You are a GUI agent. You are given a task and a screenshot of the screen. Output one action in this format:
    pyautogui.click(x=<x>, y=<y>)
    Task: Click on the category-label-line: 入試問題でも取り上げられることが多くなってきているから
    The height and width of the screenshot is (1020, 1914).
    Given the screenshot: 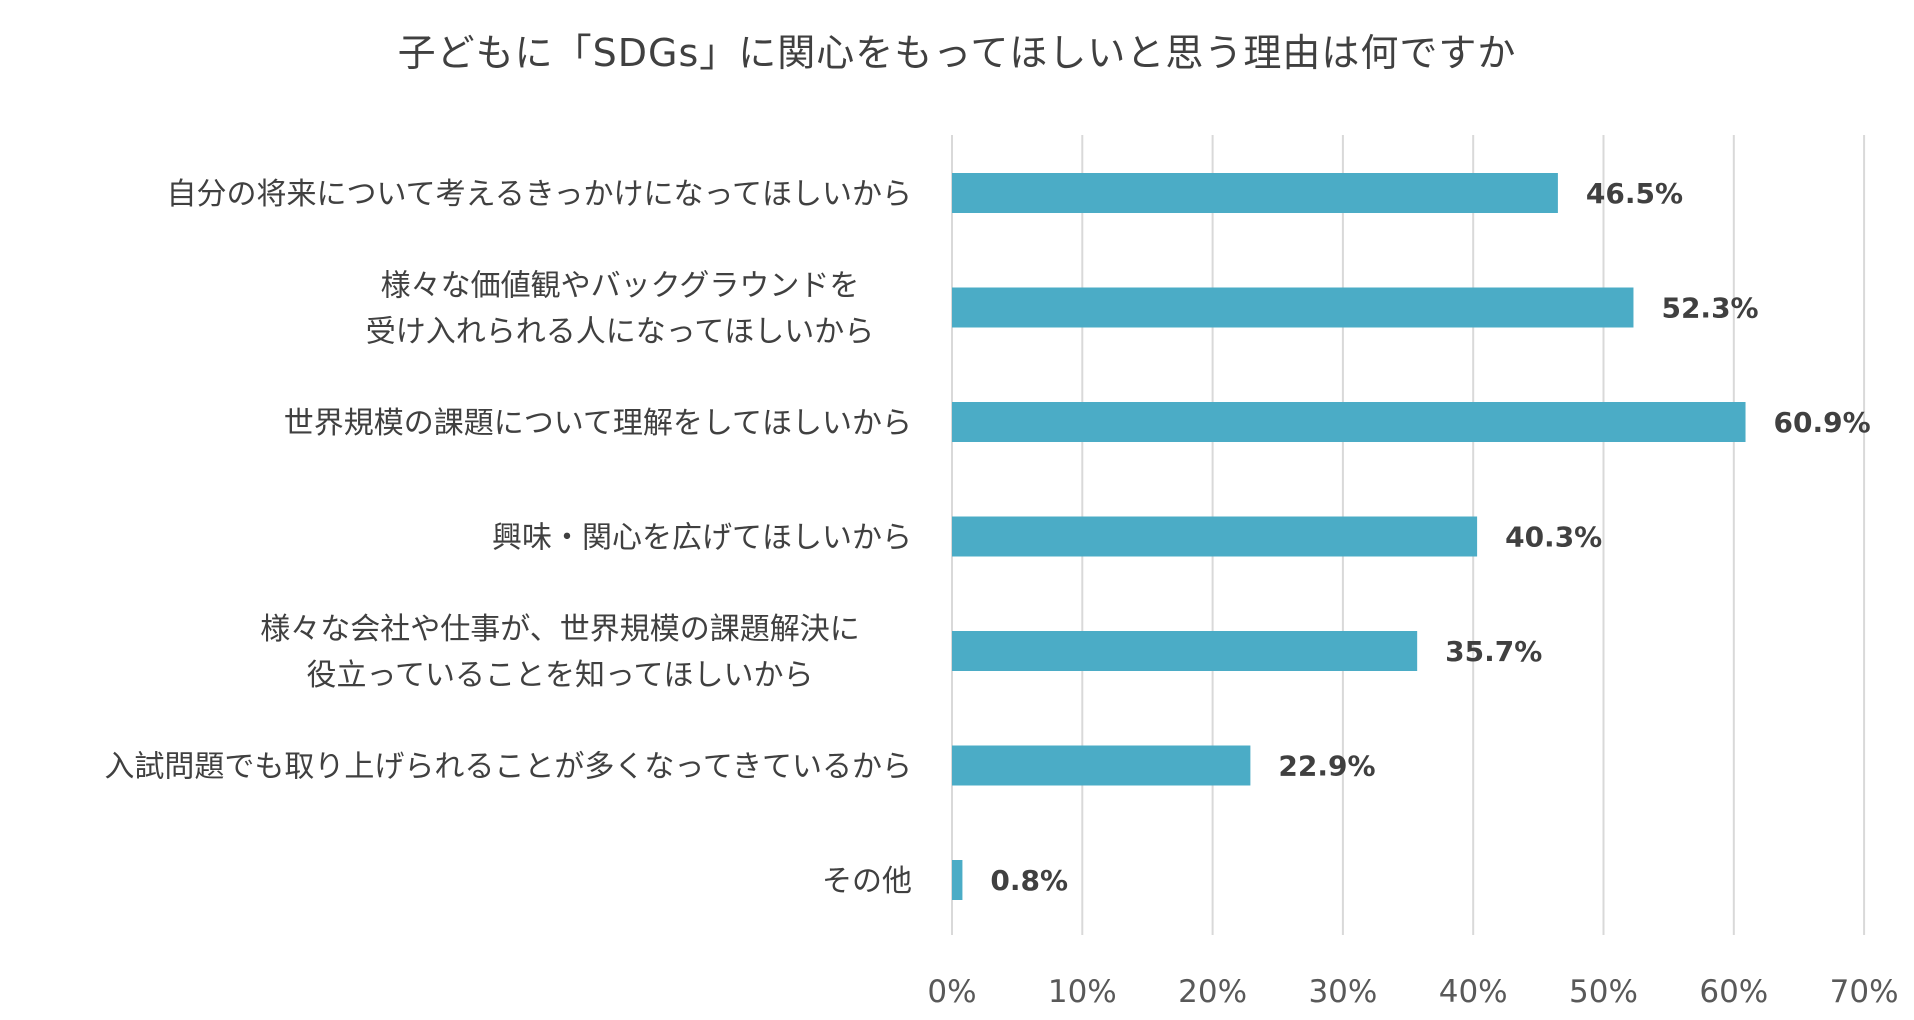 What is the action you would take?
    pyautogui.click(x=508, y=767)
    